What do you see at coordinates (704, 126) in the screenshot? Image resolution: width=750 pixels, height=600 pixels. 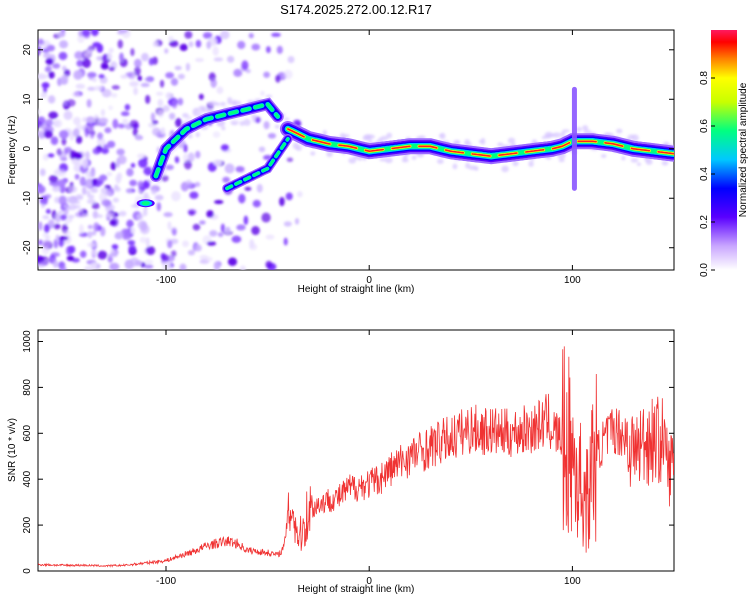 I see `colorbar-tick-label: 0.6` at bounding box center [704, 126].